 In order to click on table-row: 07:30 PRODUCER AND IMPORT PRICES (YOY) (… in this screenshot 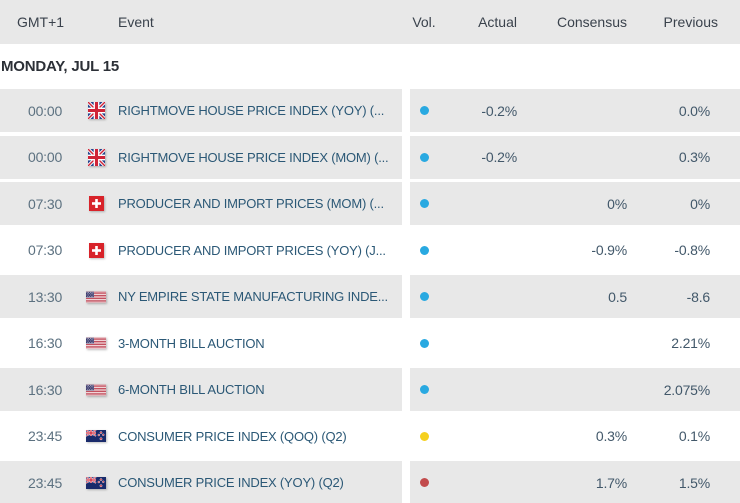, I will do `click(370, 250)`.